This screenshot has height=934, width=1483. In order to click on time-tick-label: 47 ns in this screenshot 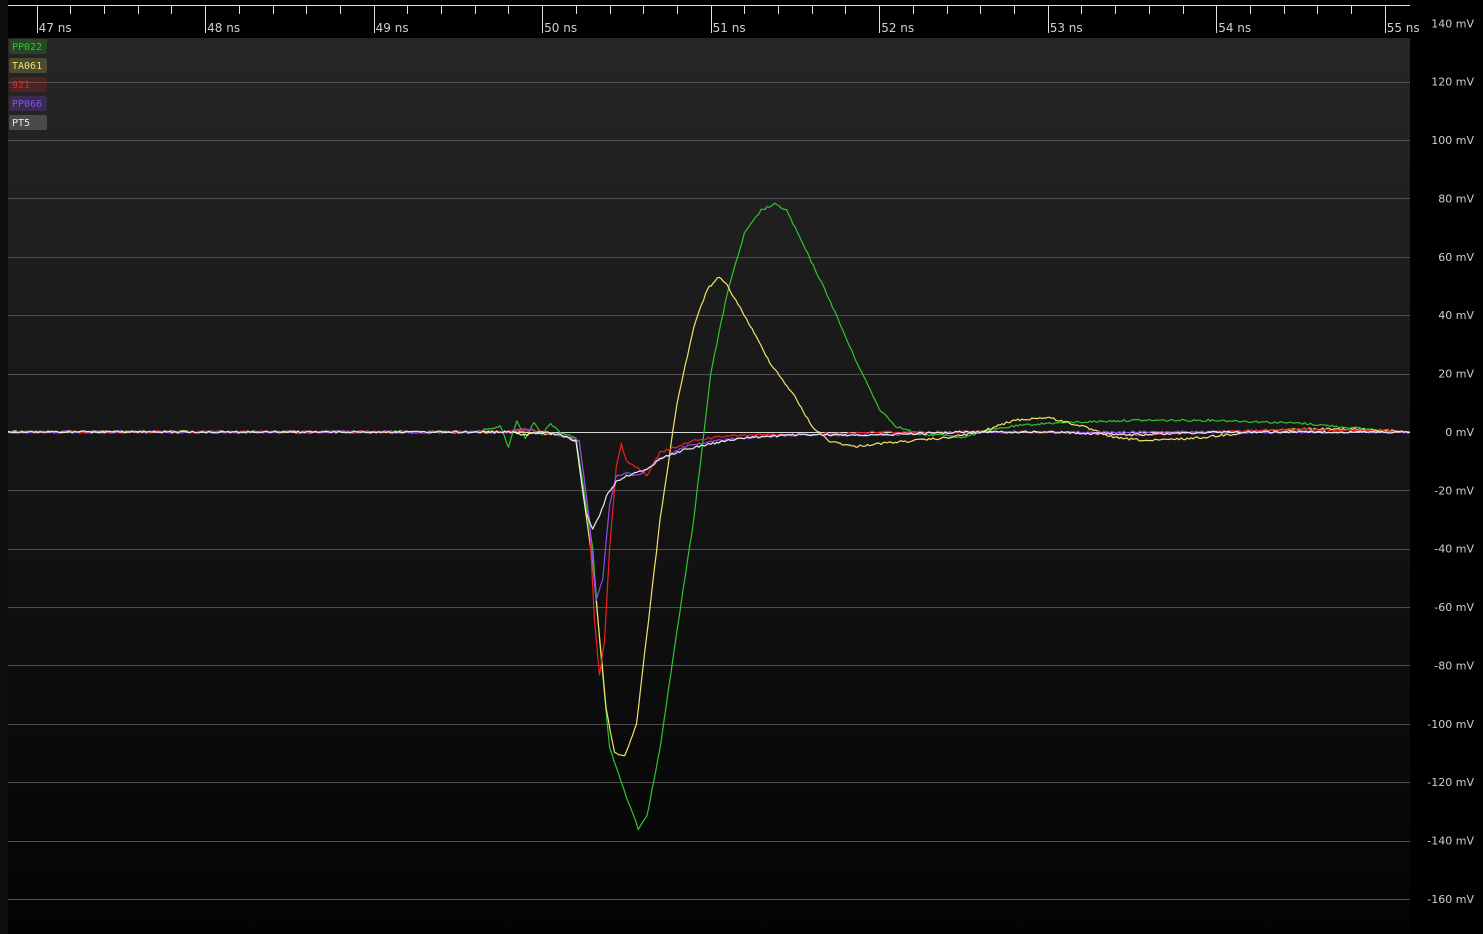, I will do `click(55, 28)`.